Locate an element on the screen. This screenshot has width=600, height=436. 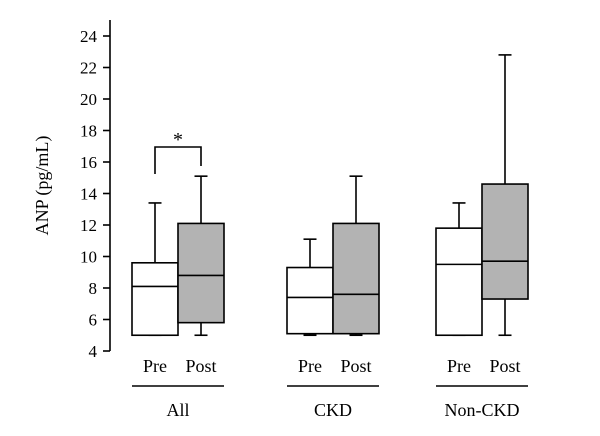
group-label: All is located at coordinates (177, 410).